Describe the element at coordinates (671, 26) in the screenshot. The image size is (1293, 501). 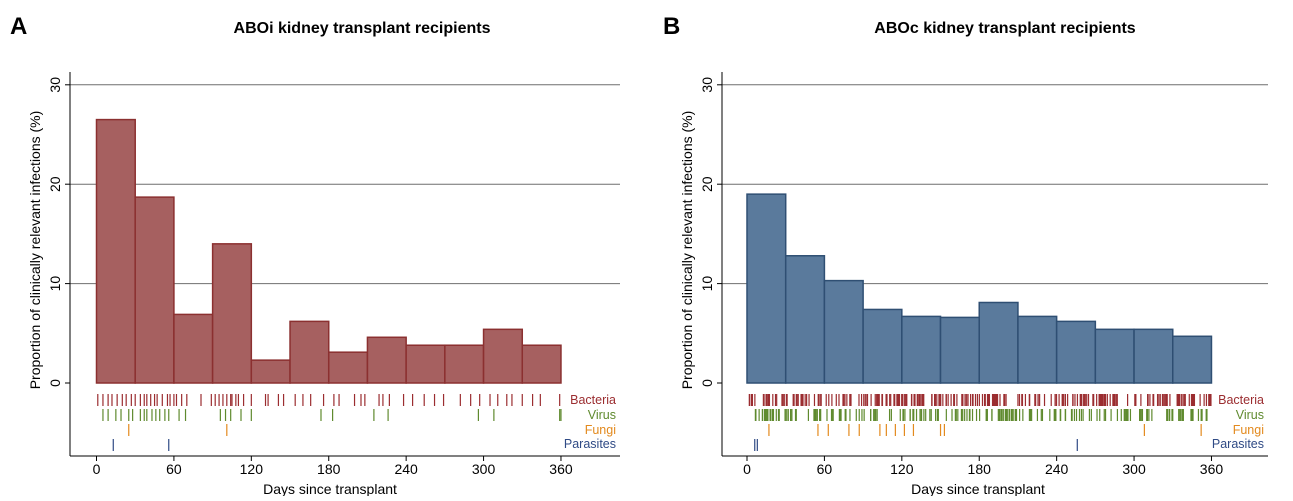
I see `panel-letter: B` at that location.